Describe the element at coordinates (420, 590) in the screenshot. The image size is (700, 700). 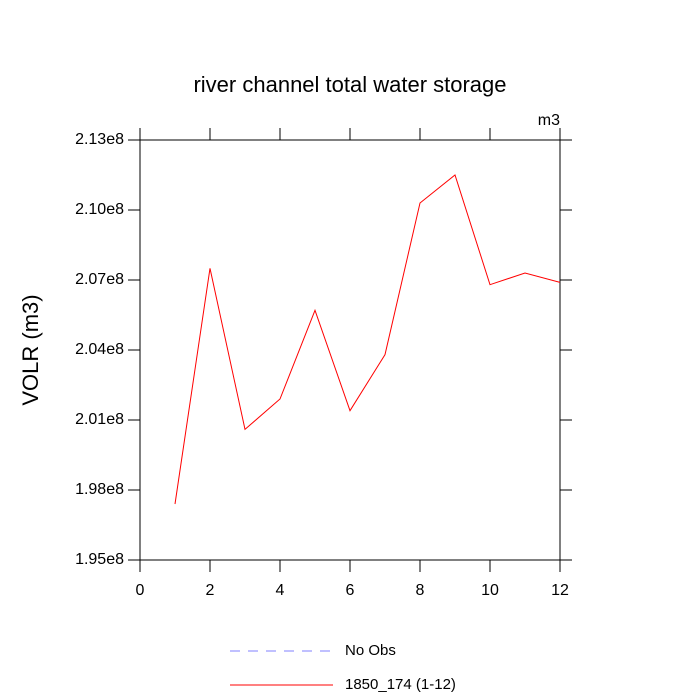
I see `x-tick-label: 8` at that location.